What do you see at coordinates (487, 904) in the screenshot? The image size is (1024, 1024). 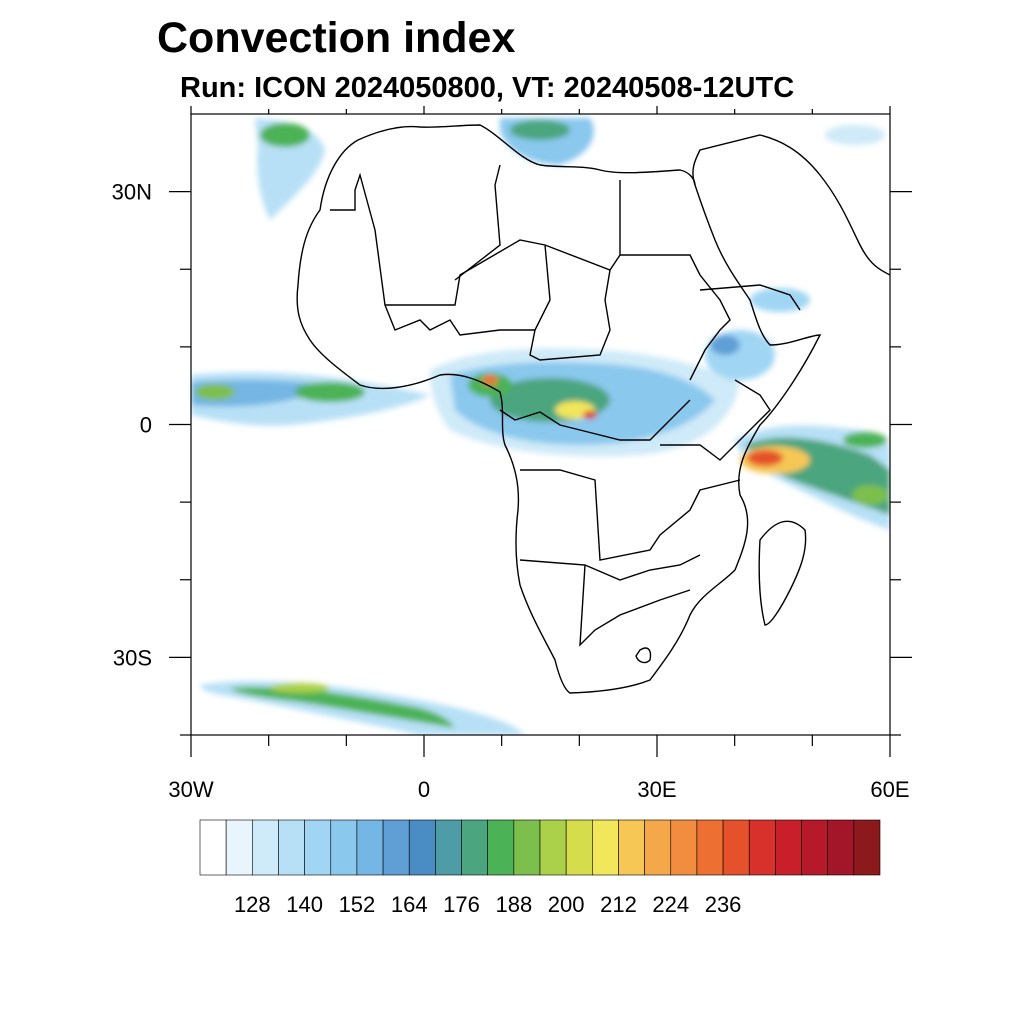 I see `colorbar-labels: 128 140 152 164 176 188 200 212 224 236` at bounding box center [487, 904].